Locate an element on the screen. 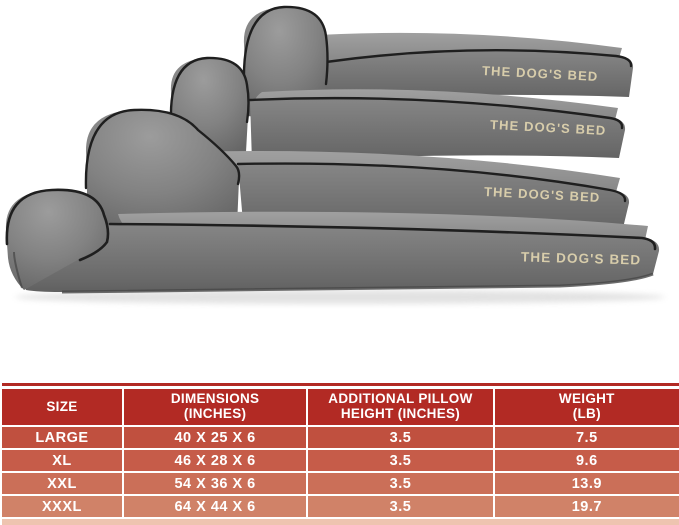 This screenshot has width=679, height=525. header-line: ADDITIONAL PILLOW is located at coordinates (400, 399).